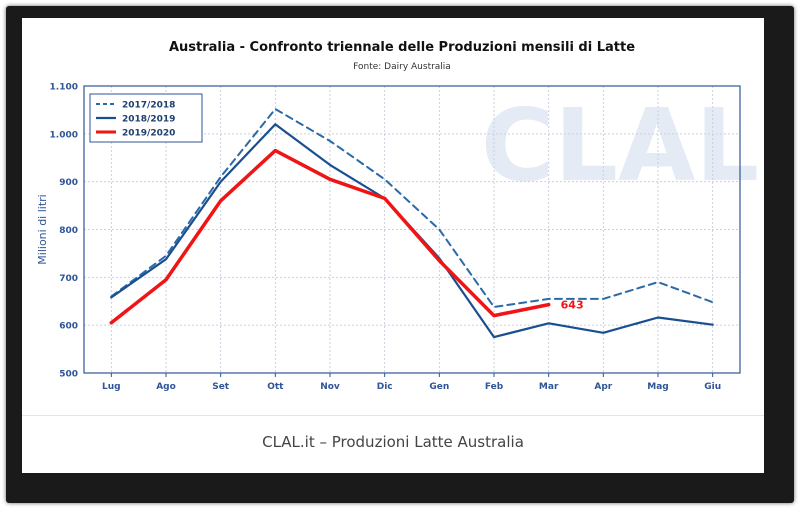 This screenshot has width=800, height=509. Describe the element at coordinates (549, 387) in the screenshot. I see `x-tick-label: Mar` at that location.